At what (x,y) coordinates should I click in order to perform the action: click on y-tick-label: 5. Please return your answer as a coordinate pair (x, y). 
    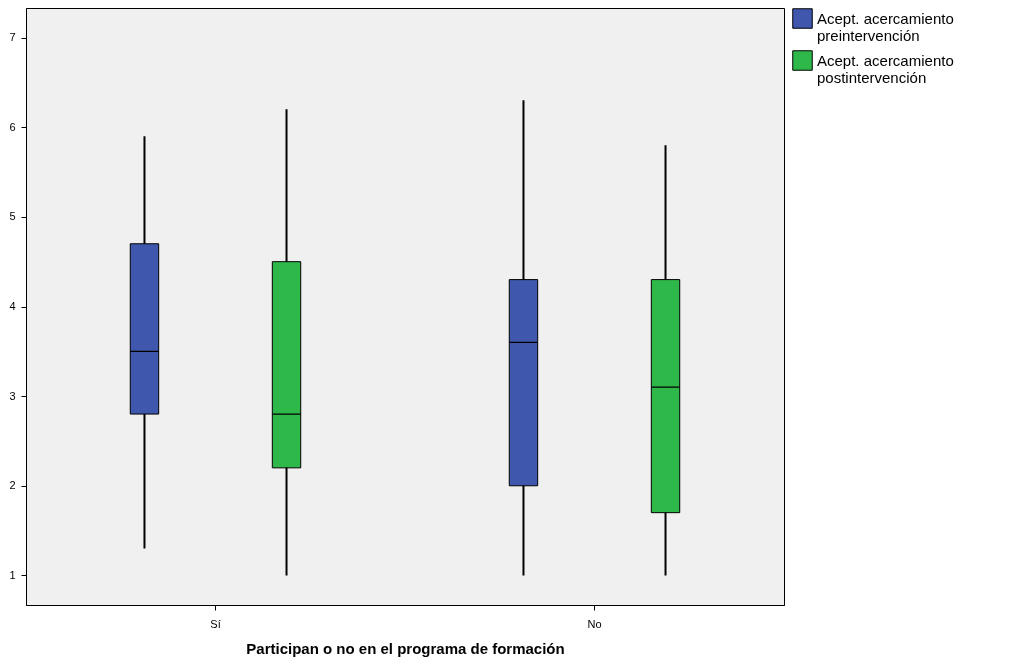
    Looking at the image, I should click on (12, 216).